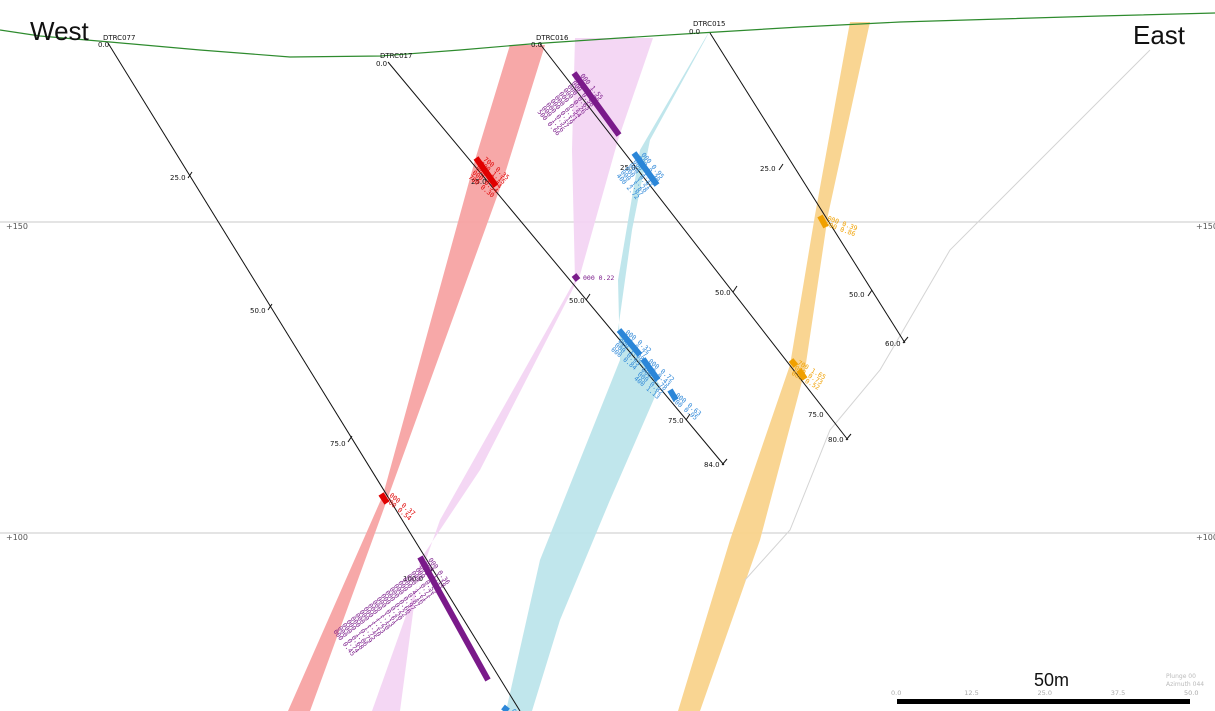 Image resolution: width=1215 pixels, height=711 pixels. Describe the element at coordinates (971, 693) in the screenshot. I see `scale-tick-label: 12.5` at that location.